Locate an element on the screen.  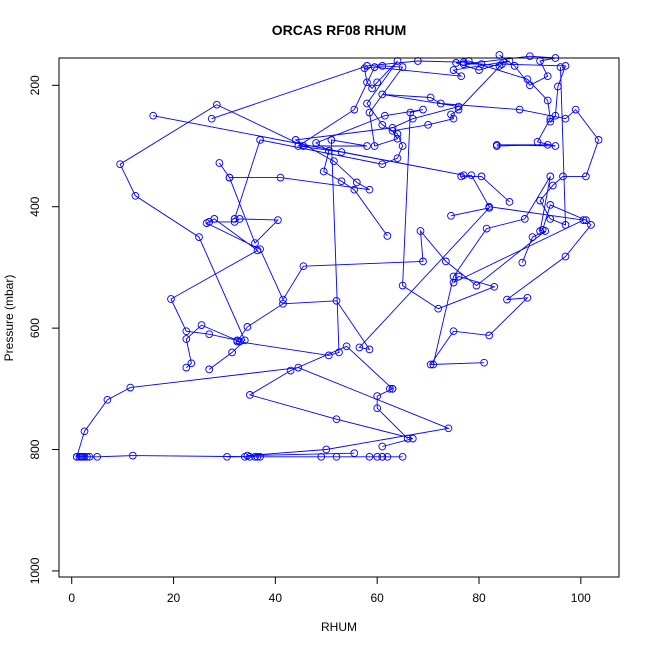
y-tick-label: 600 is located at coordinates (35, 328).